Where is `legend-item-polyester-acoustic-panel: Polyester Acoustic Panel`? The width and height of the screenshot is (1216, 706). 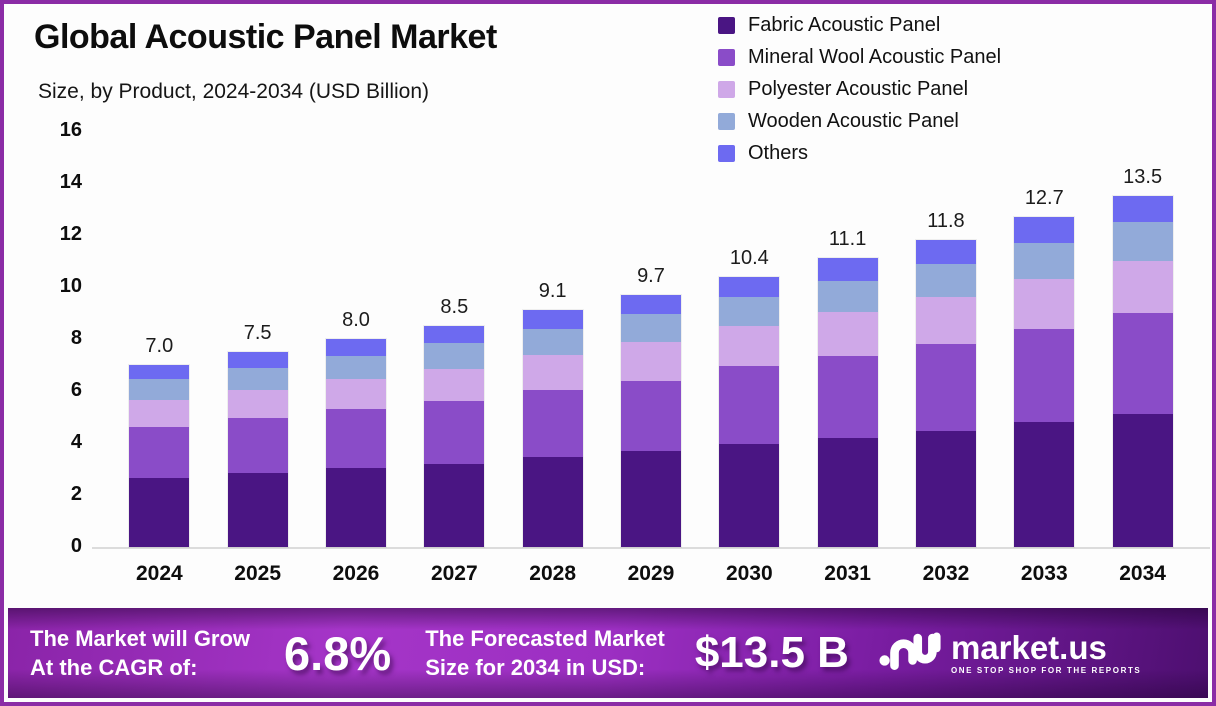 legend-item-polyester-acoustic-panel: Polyester Acoustic Panel is located at coordinates (859, 89).